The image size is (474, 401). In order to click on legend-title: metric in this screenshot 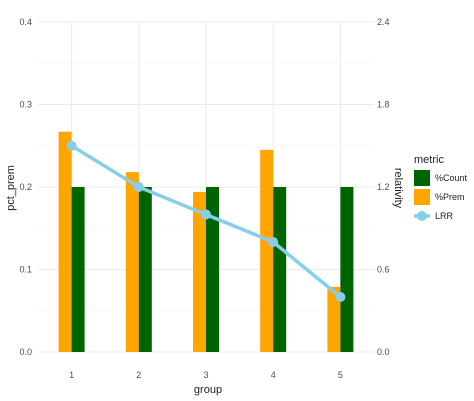, I will do `click(429, 160)`.